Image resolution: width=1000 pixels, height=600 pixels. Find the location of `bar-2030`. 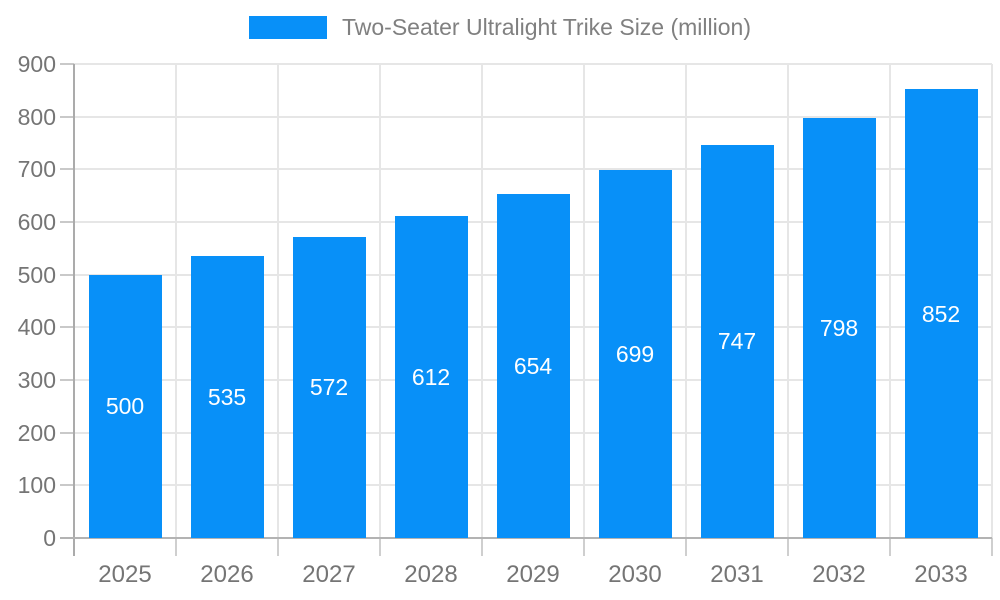

bar-2030 is located at coordinates (635, 353).